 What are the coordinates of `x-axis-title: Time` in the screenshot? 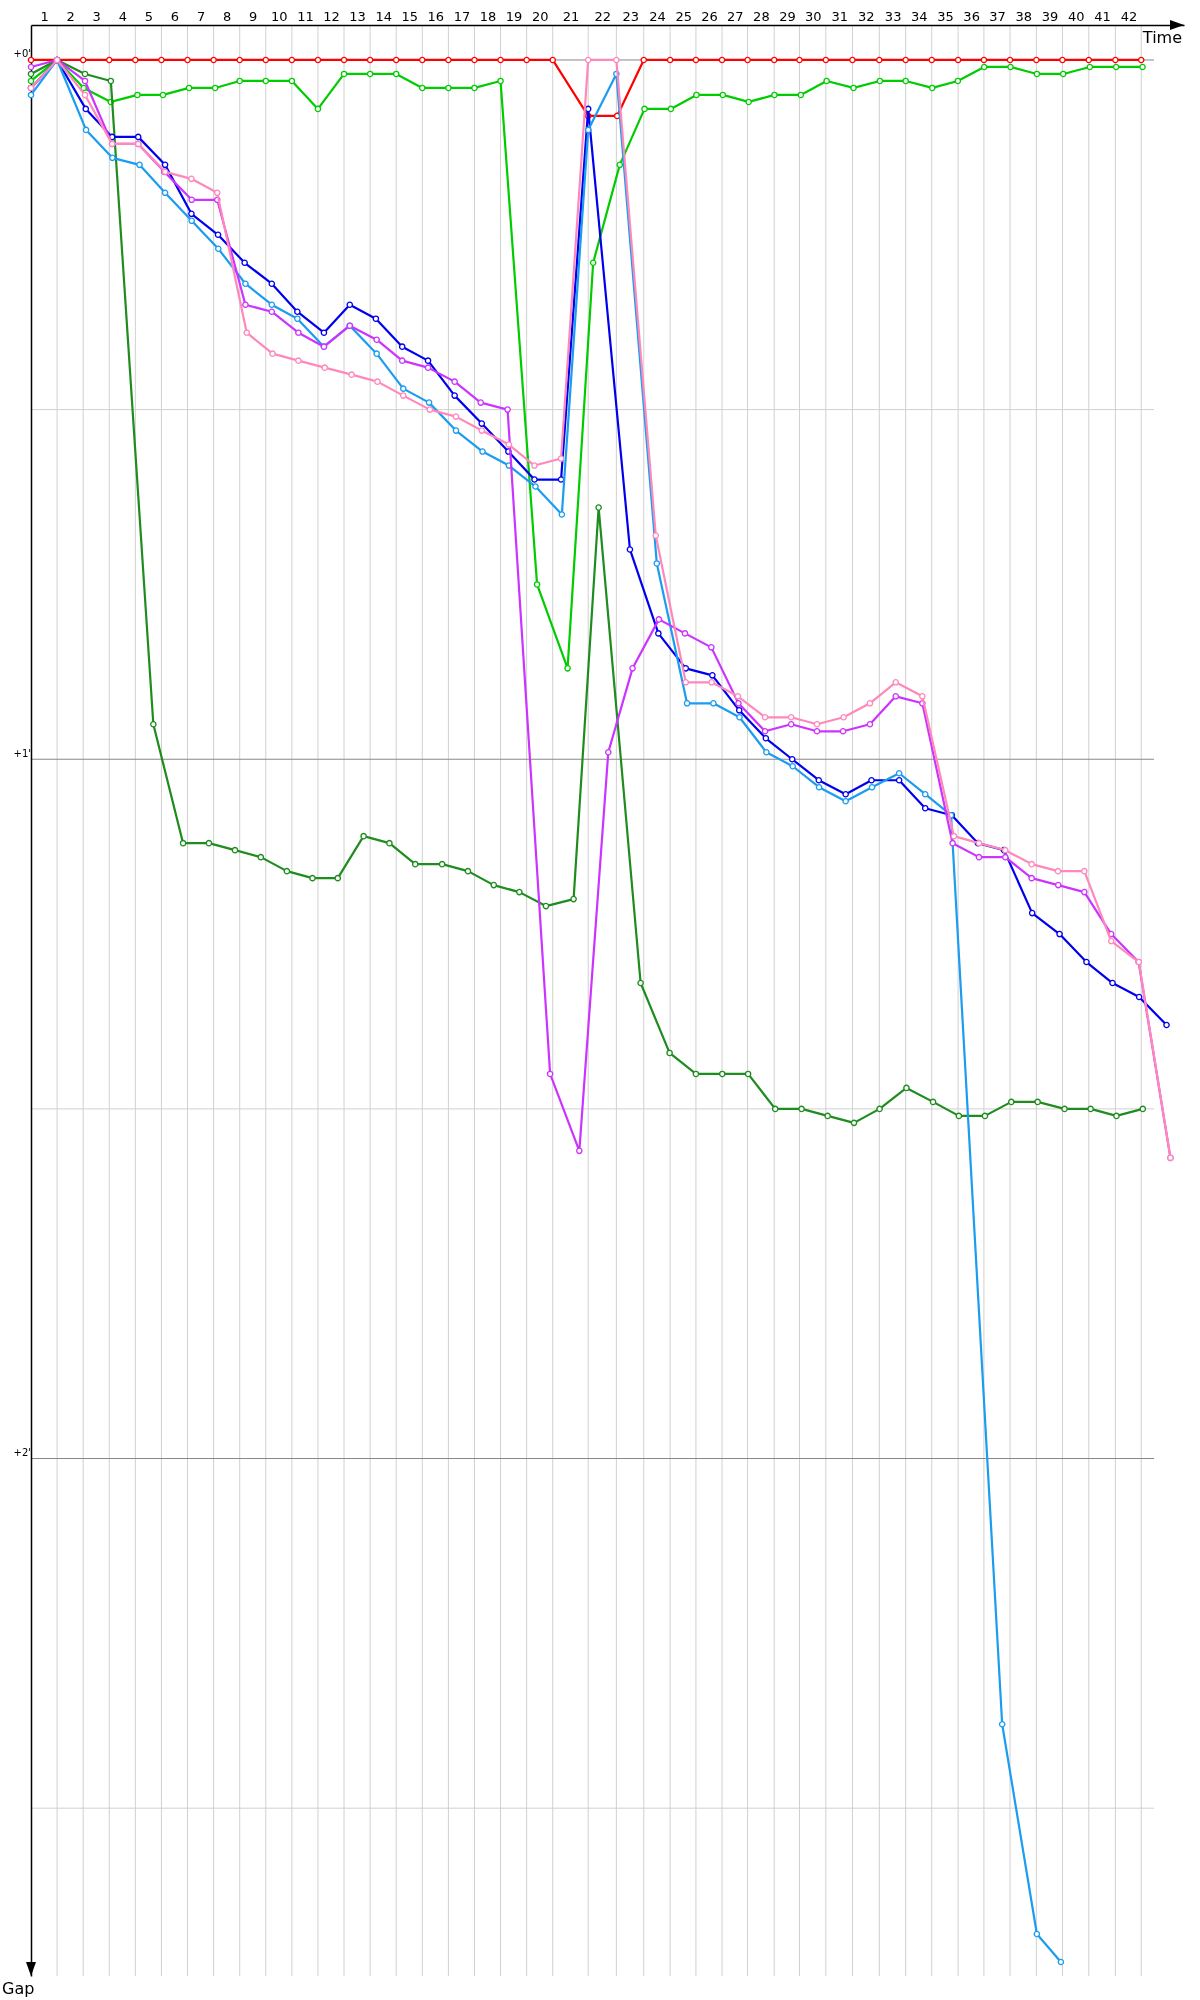 It's located at (1161, 37).